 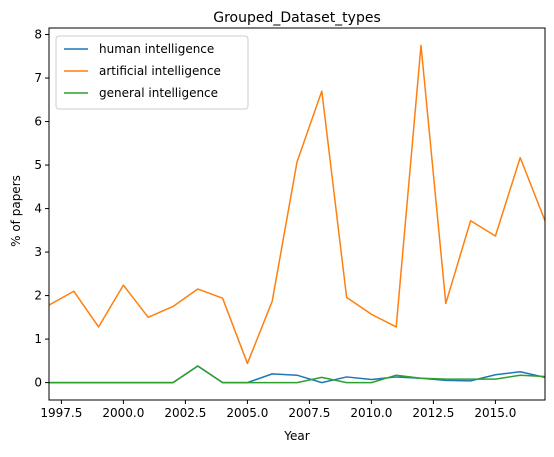 I want to click on chart-title: Grouped_Dataset_types, so click(x=297, y=18).